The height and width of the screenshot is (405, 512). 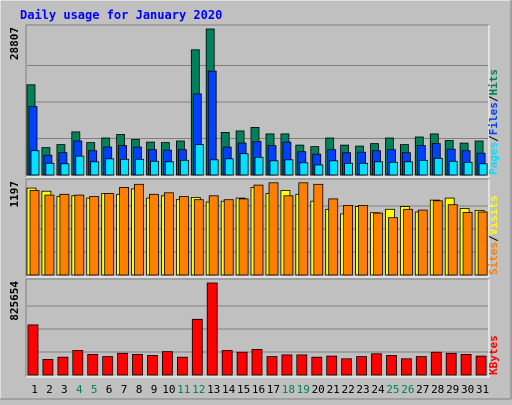 I want to click on x-tick-label: 13, so click(x=213, y=389).